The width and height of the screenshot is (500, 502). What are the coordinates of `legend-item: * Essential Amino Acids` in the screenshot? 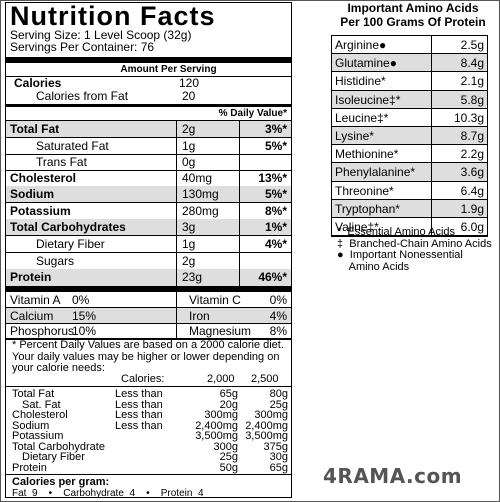 It's located at (396, 232).